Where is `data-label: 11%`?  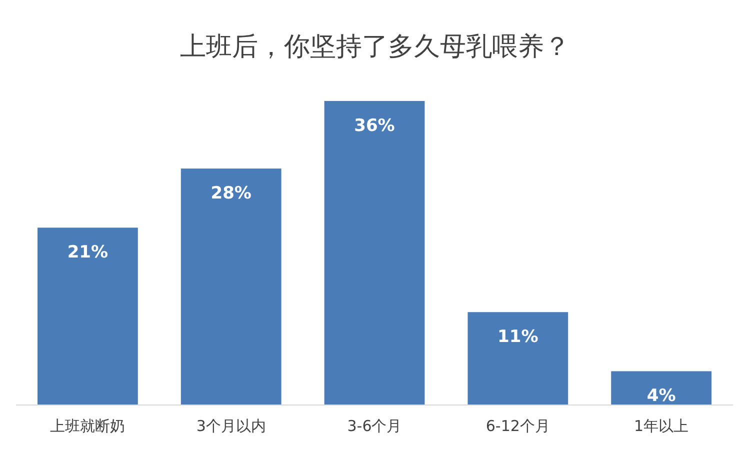 data-label: 11% is located at coordinates (518, 337).